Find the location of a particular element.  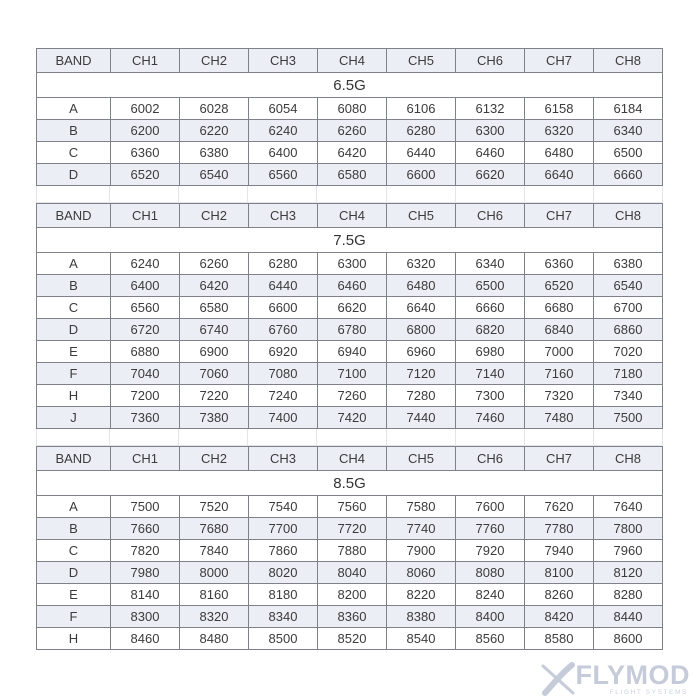

frequency-cell: 8180 is located at coordinates (283, 594).